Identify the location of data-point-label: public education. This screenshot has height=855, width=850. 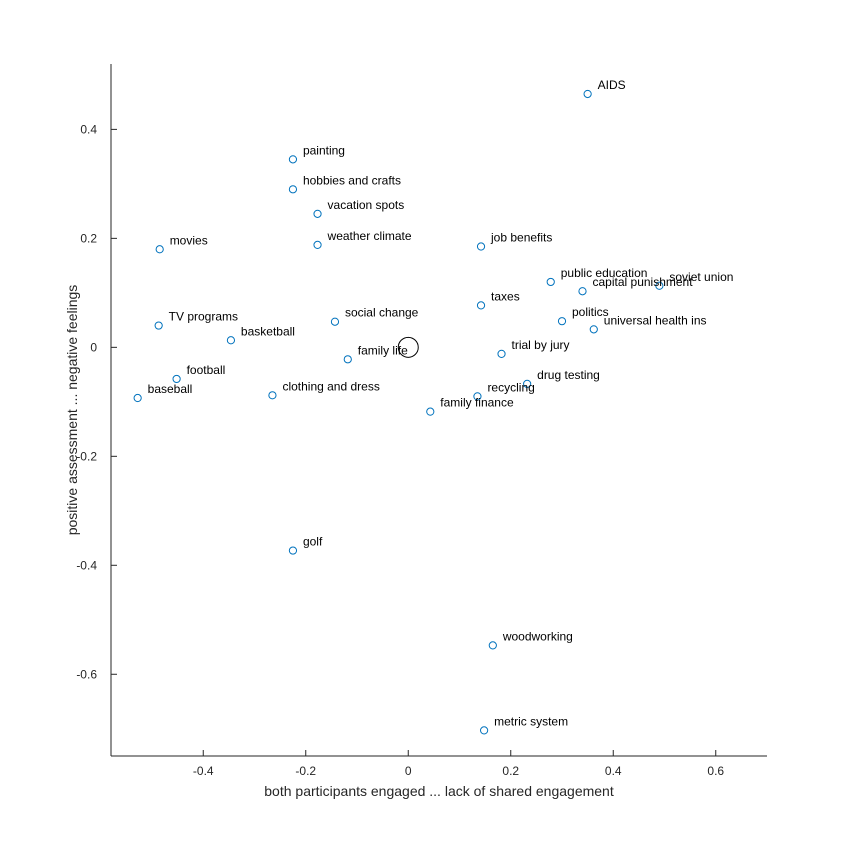
(604, 273).